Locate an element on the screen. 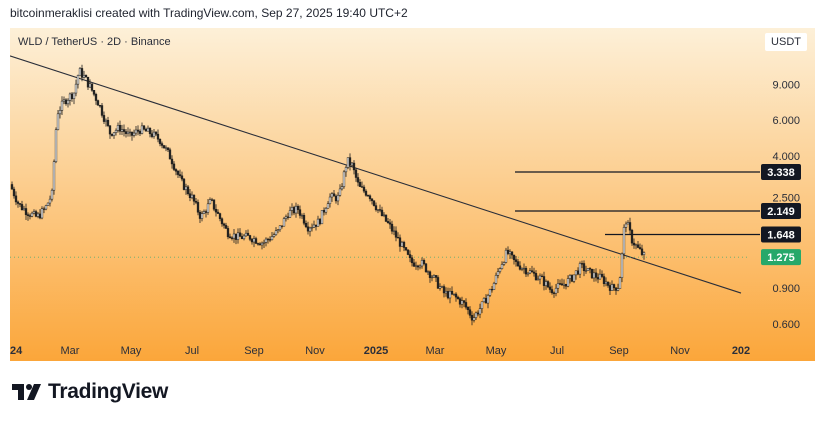  symbol-title: WLD / TetherUS · 2D · Binance is located at coordinates (94, 42).